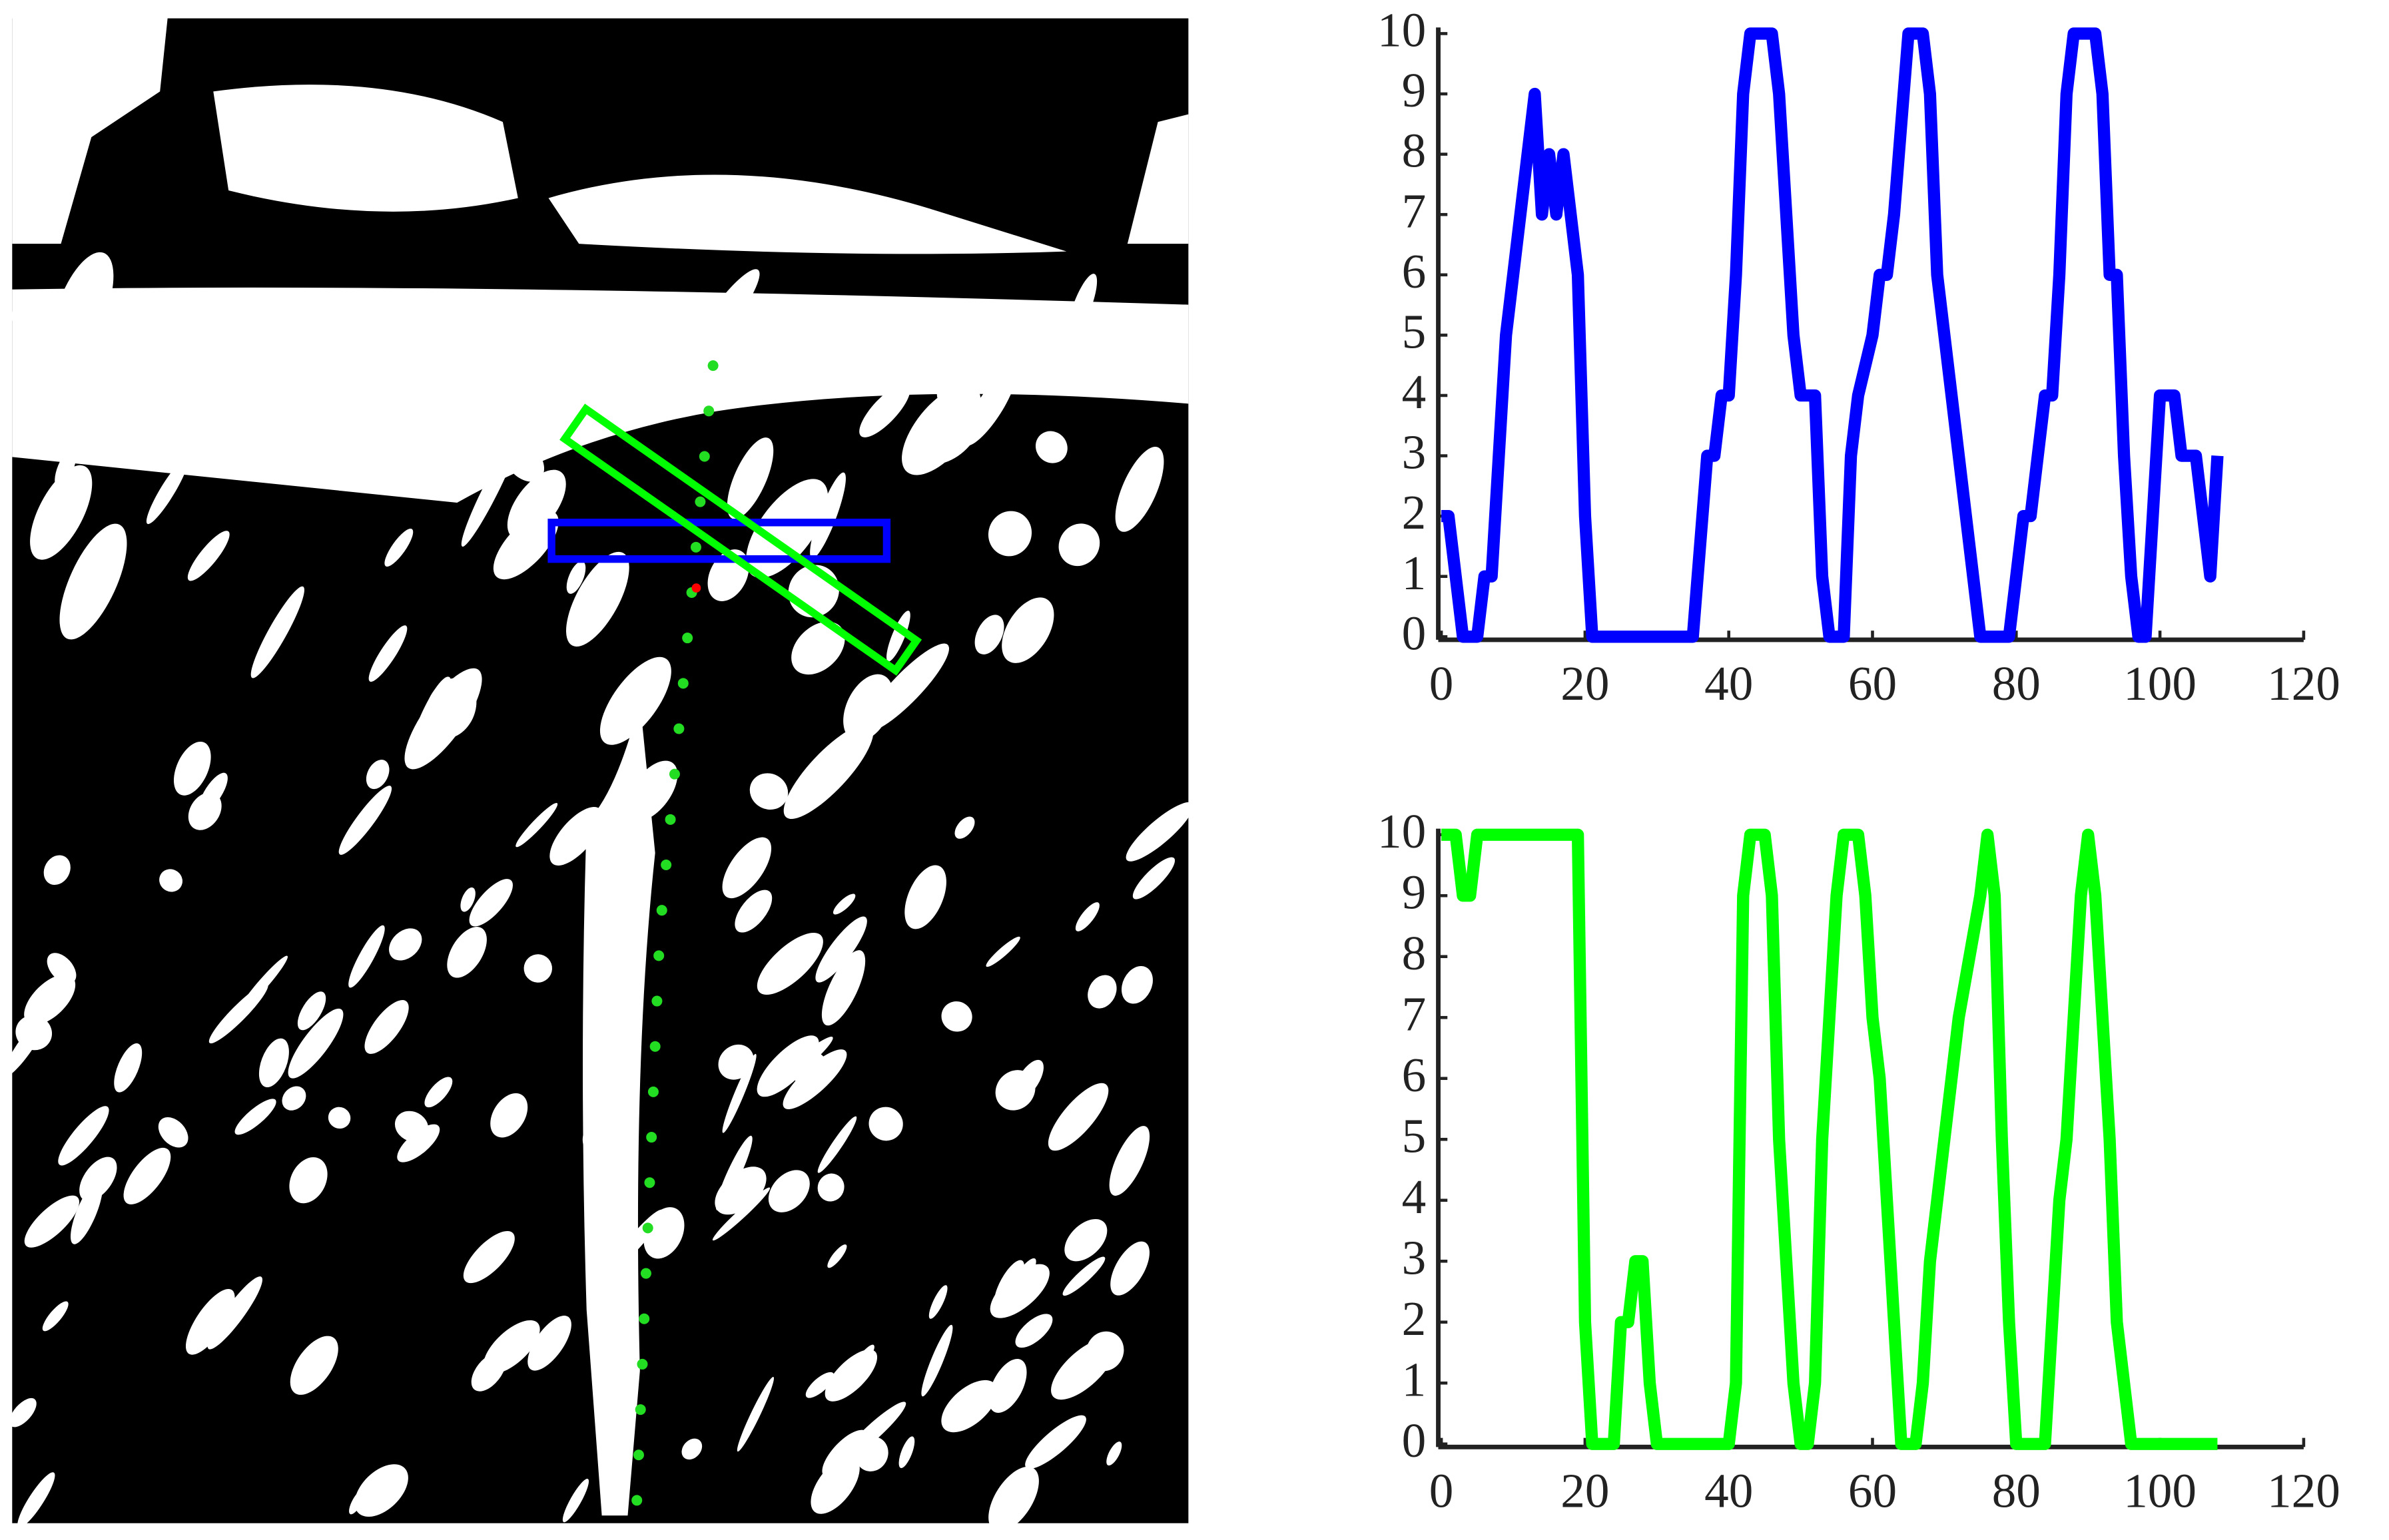 This screenshot has height=1540, width=2389. I want to click on y-tick-label: 10, so click(1401, 831).